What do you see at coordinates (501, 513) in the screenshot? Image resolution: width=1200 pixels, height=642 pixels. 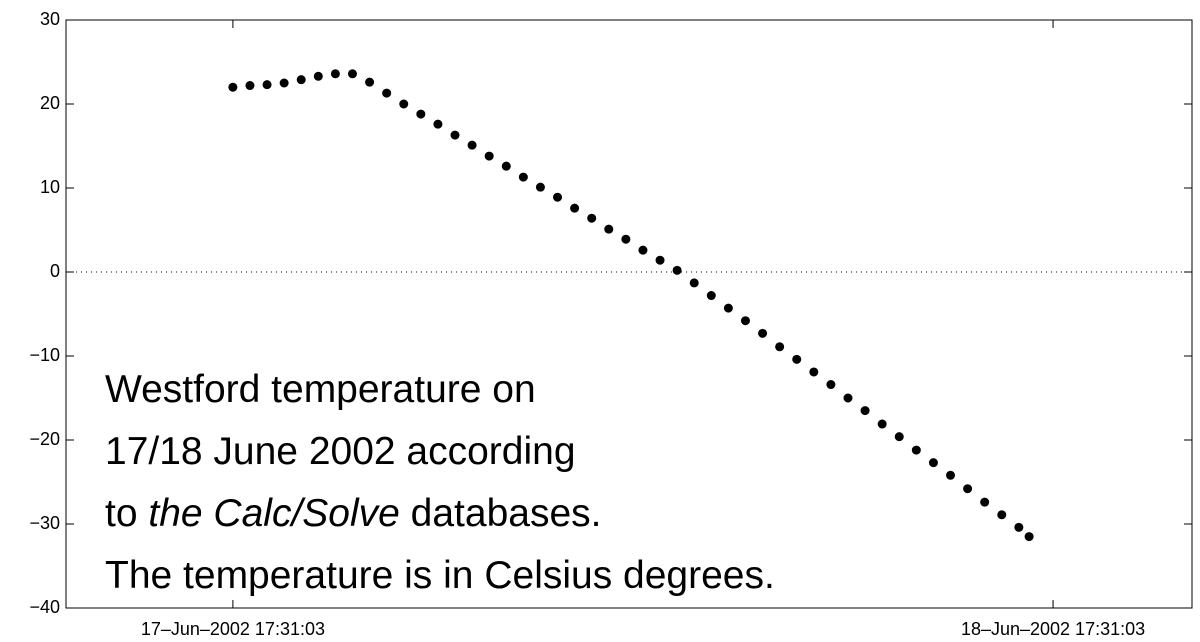 I see `annotation-text: databases.` at bounding box center [501, 513].